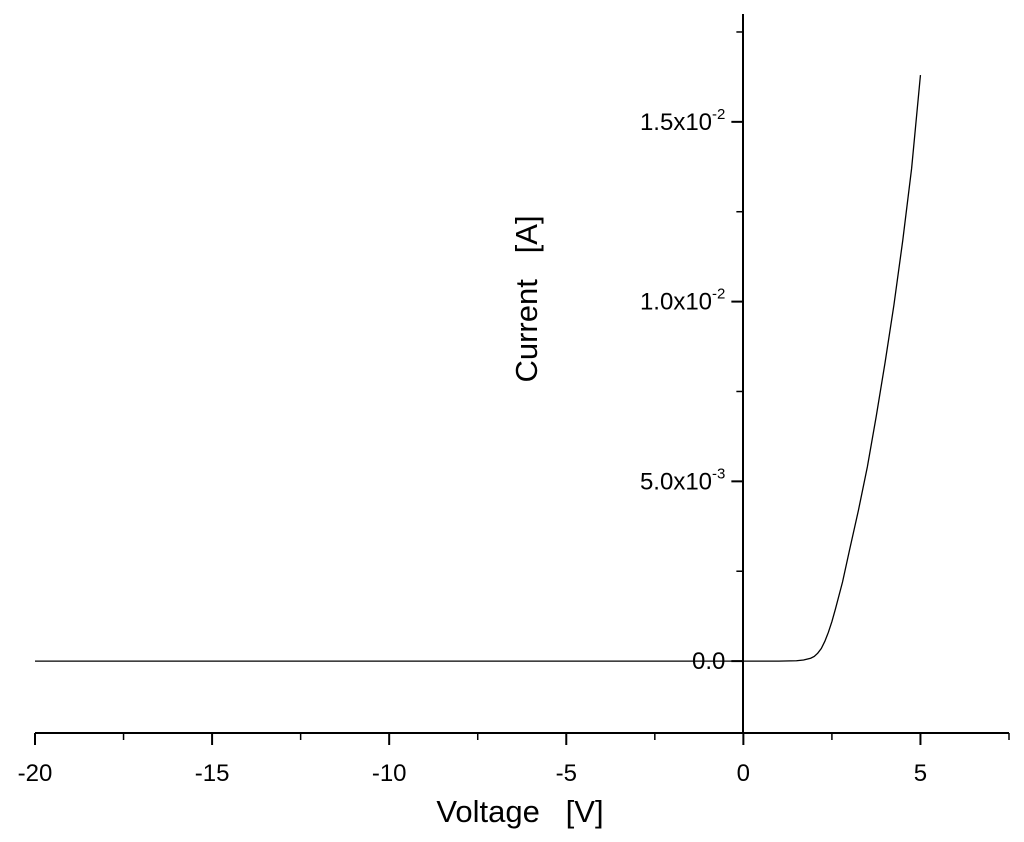 This screenshot has height=842, width=1024. I want to click on x-tick-label: -15, so click(212, 773).